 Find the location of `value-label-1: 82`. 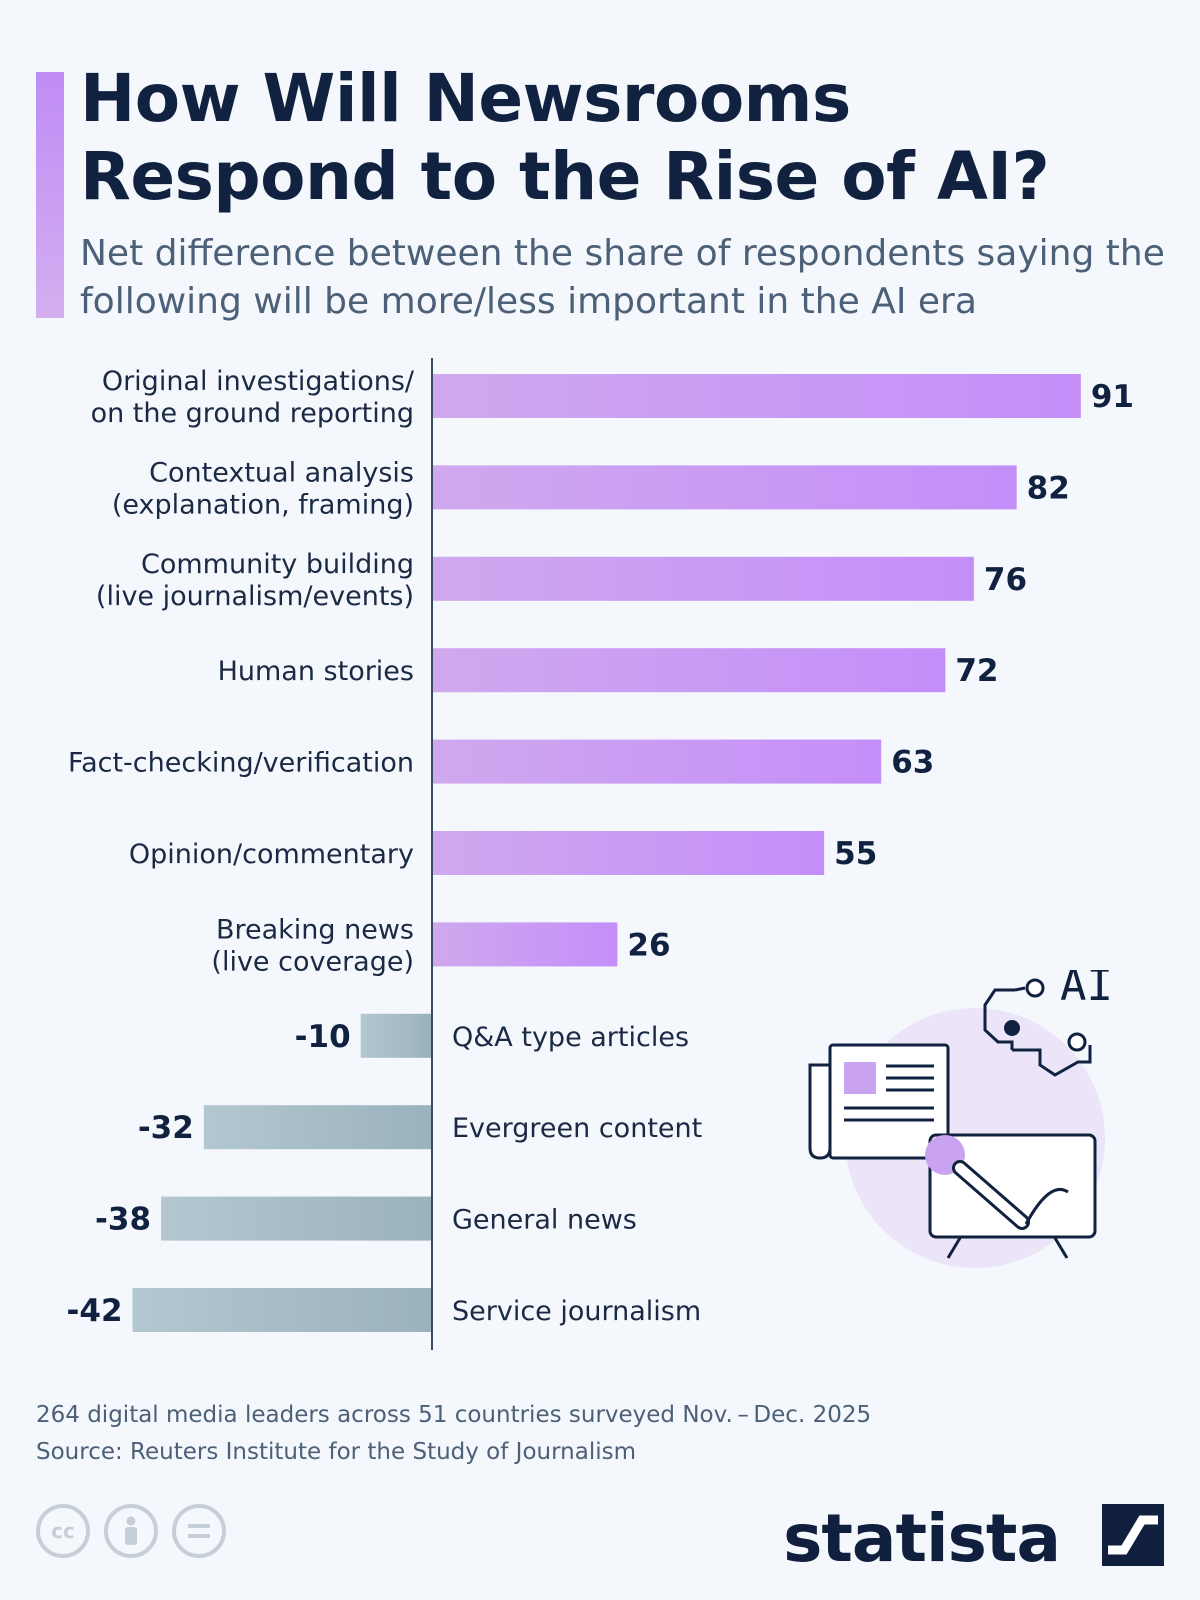

value-label-1: 82 is located at coordinates (1048, 488).